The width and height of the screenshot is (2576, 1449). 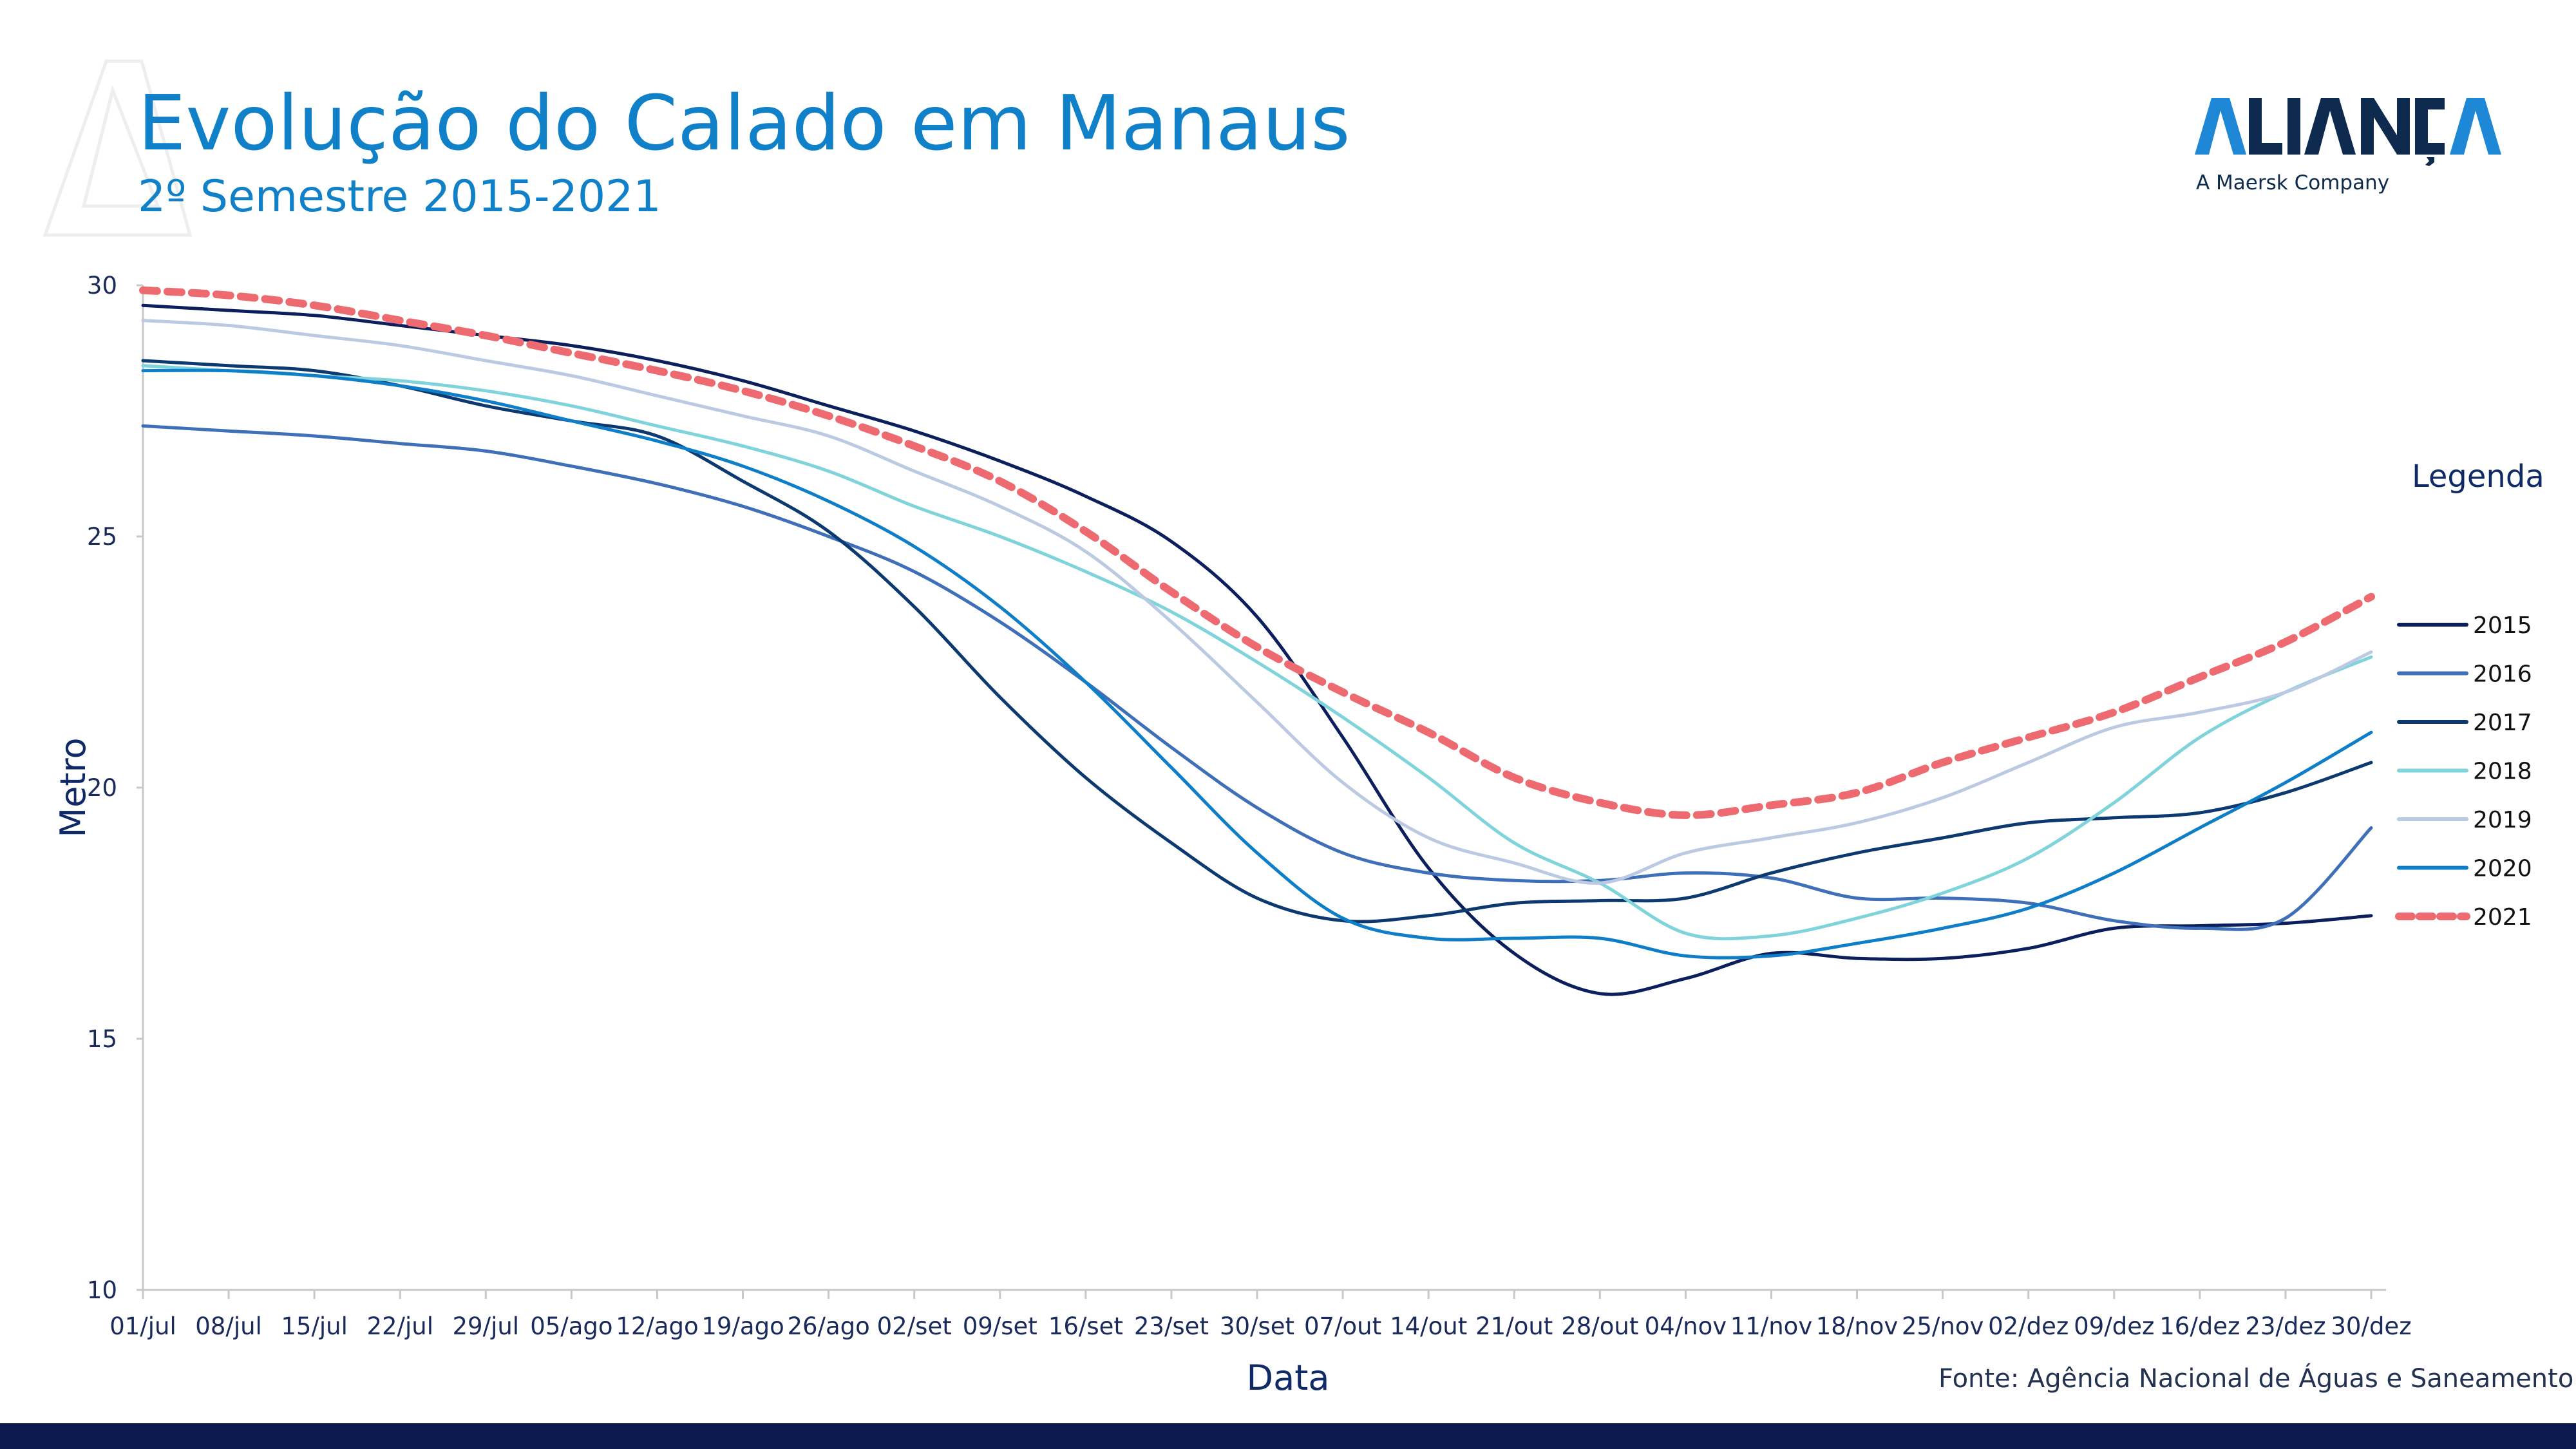 I want to click on legend-label-2021: 2021, so click(x=2502, y=917).